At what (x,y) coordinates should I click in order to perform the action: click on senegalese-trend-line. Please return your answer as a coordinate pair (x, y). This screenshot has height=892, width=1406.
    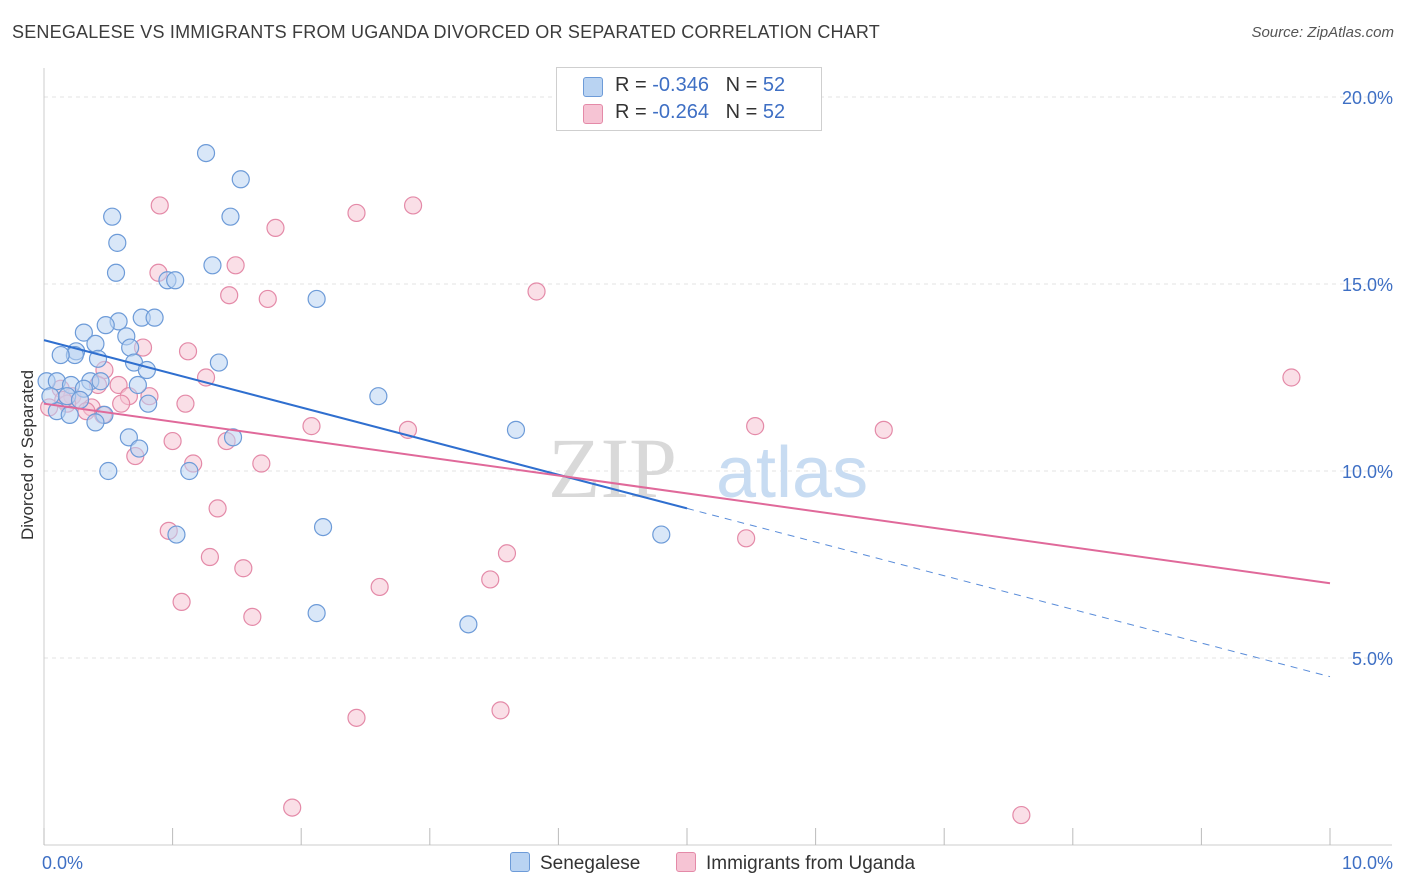
    Looking at the image, I should click on (365, 424).